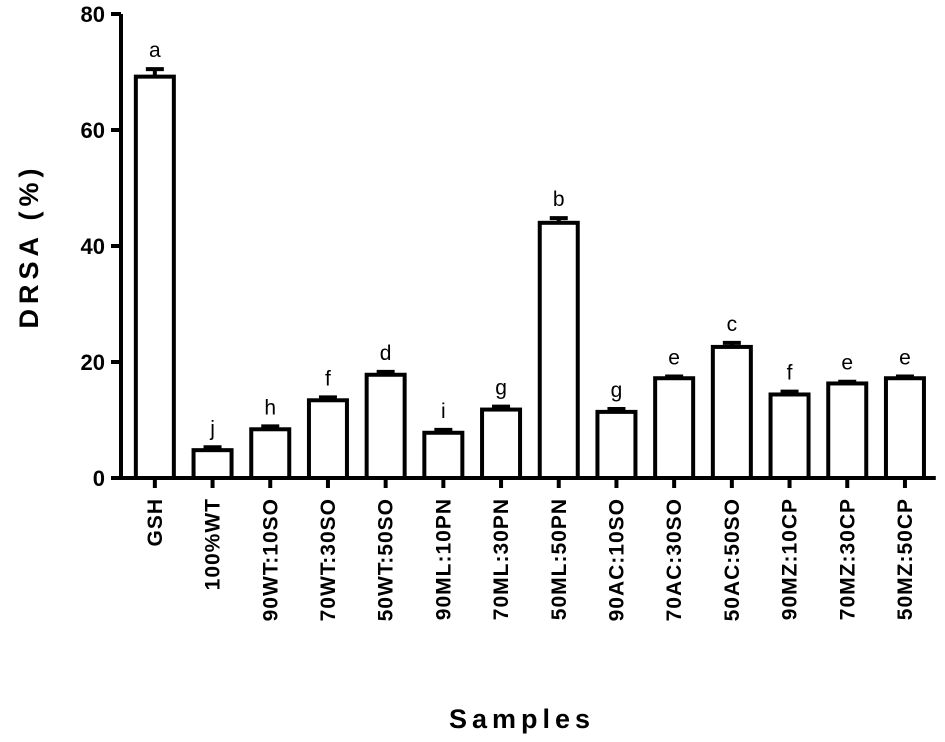  I want to click on significance-letter: c, so click(732, 324).